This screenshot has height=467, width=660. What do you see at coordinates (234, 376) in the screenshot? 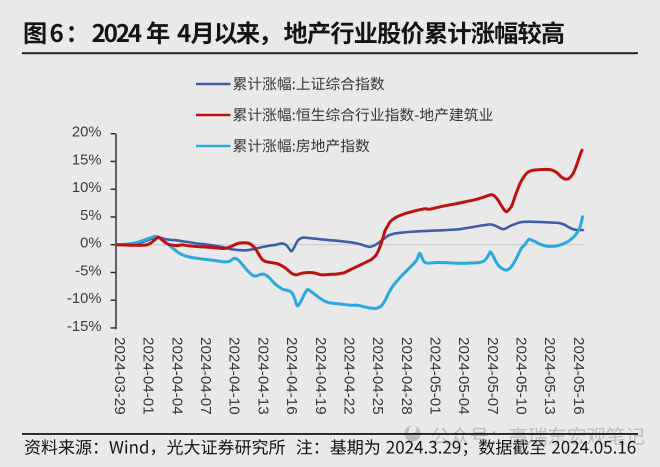
I see `svg-text: 2024-04-10` at bounding box center [234, 376].